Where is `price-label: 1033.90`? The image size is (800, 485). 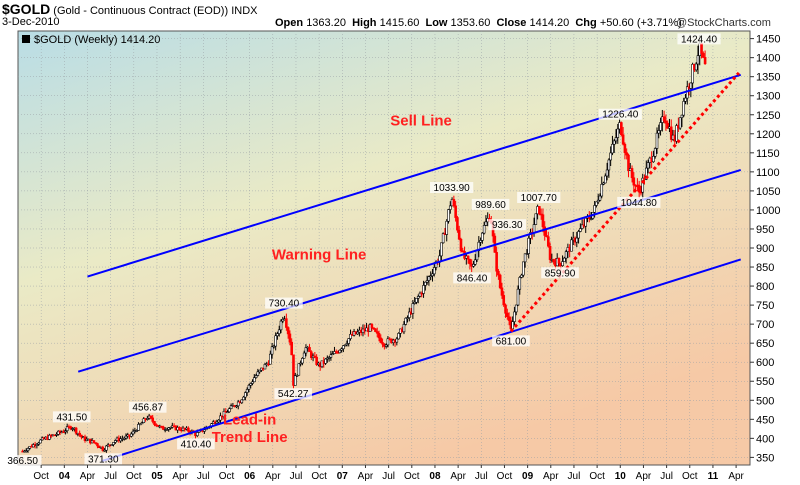
price-label: 1033.90 is located at coordinates (452, 188).